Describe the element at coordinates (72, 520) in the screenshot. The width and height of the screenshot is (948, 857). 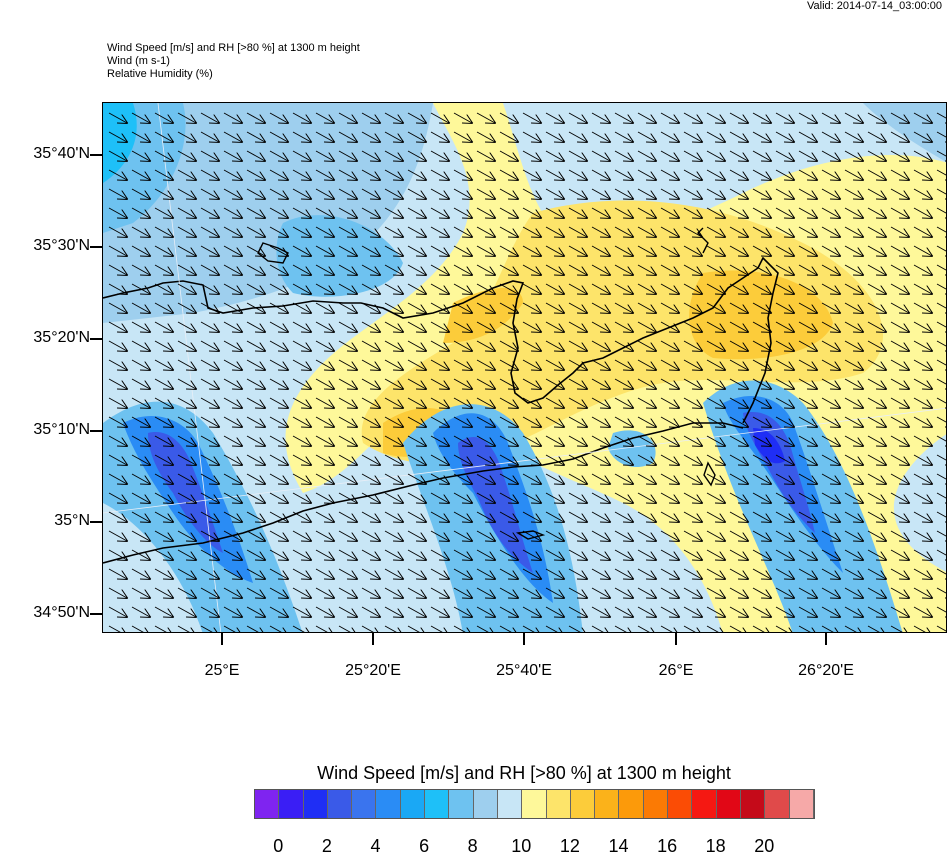
I see `lat-label-35: 35°N` at that location.